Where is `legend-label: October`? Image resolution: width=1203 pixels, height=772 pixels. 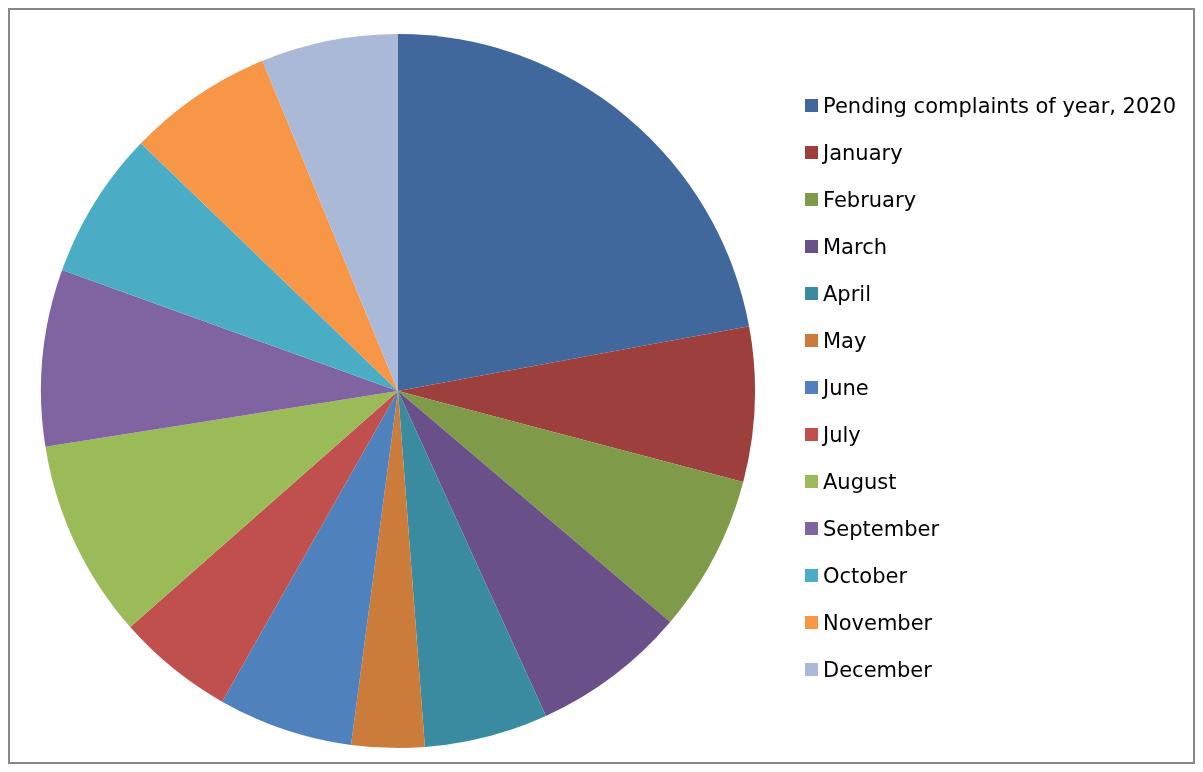
legend-label: October is located at coordinates (865, 575).